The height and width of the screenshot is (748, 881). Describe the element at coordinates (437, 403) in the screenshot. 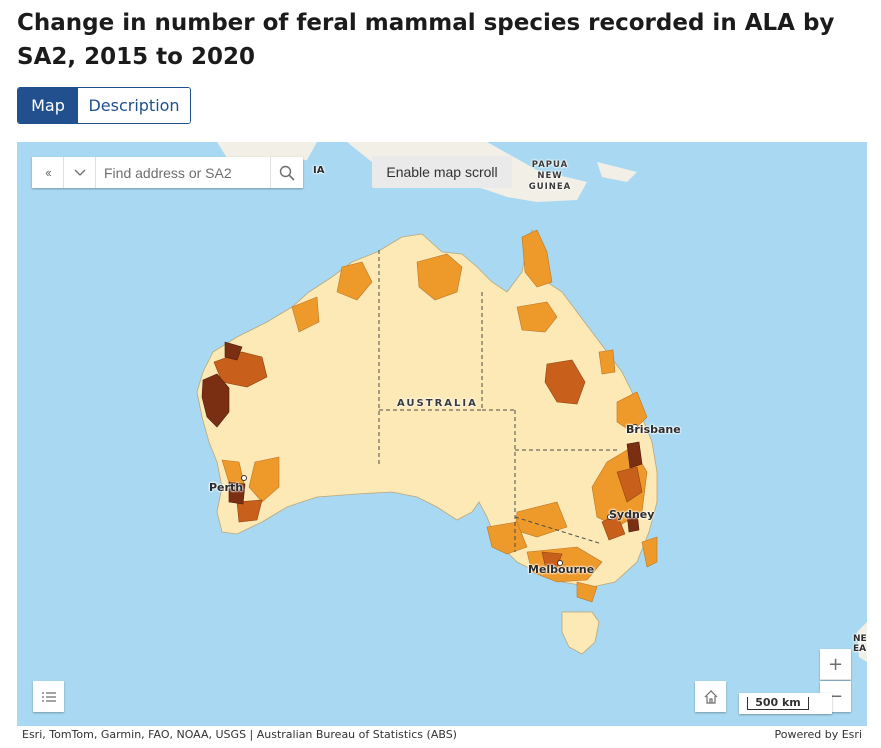

I see `australia-label: AUSTRALIA` at that location.